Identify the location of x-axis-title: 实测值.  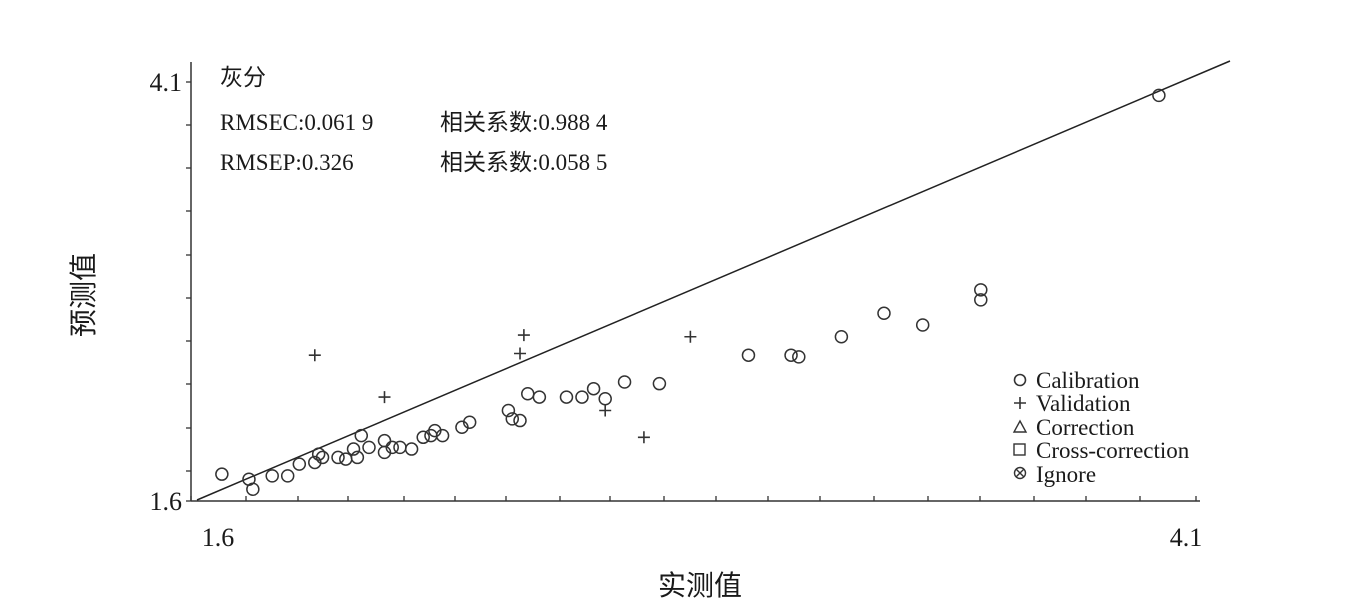
(700, 586).